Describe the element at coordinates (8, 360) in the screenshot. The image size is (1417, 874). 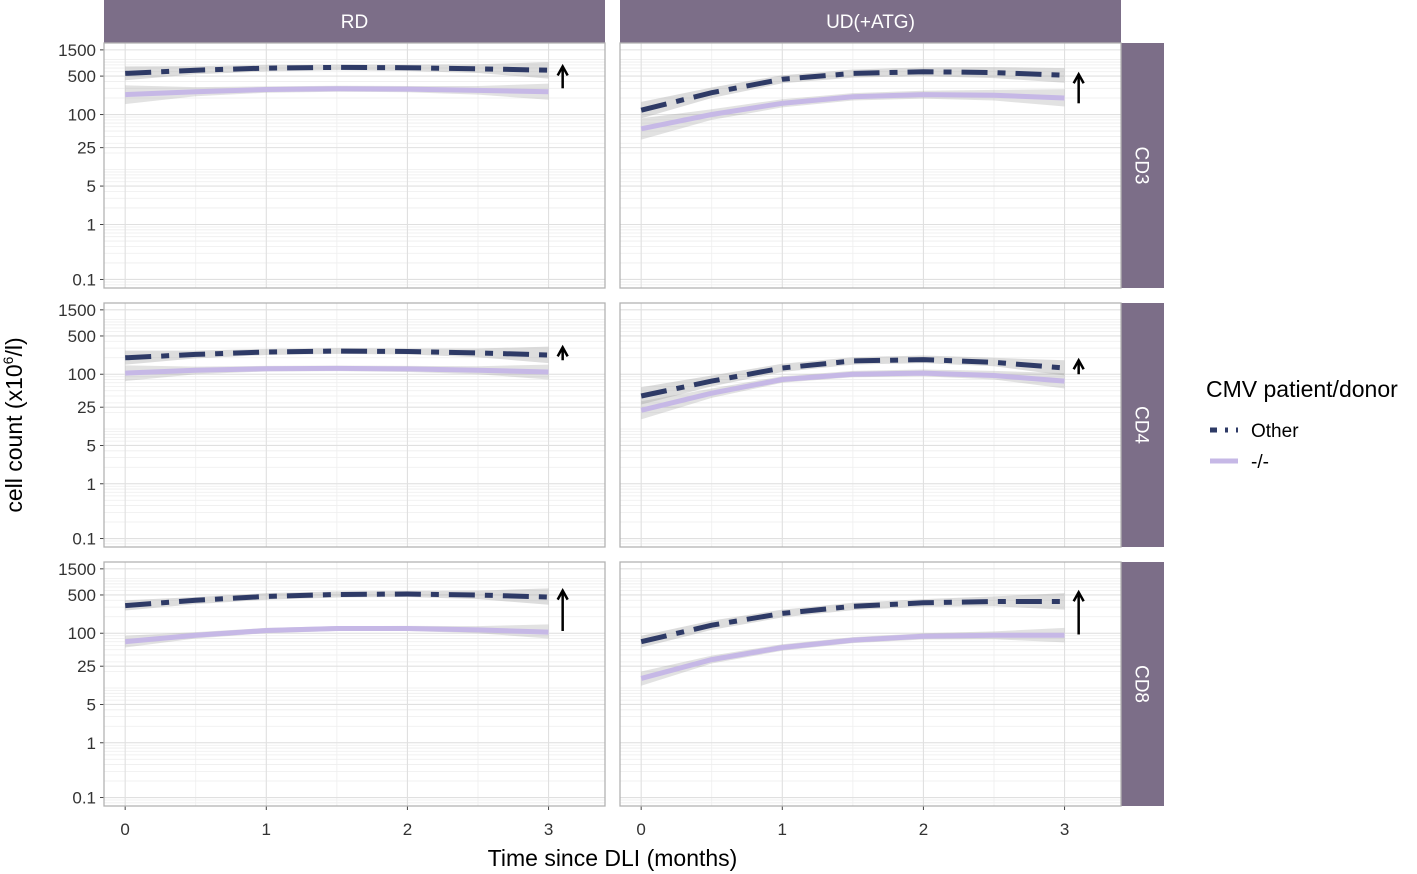
I see `y-axis-title-superscript: 6` at that location.